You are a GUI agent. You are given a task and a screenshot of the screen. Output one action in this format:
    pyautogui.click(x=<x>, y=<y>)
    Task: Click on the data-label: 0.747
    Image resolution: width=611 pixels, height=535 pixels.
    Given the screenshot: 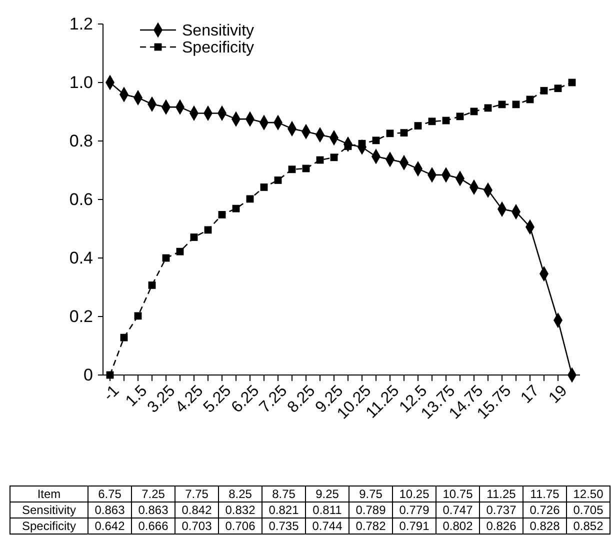 What is the action you would take?
    pyautogui.click(x=458, y=510)
    